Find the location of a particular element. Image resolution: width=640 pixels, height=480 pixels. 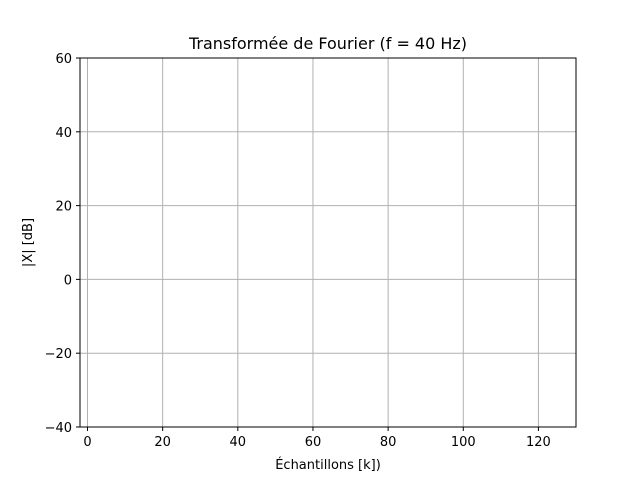

x-axis-label: Échantillons [k]) is located at coordinates (328, 465).